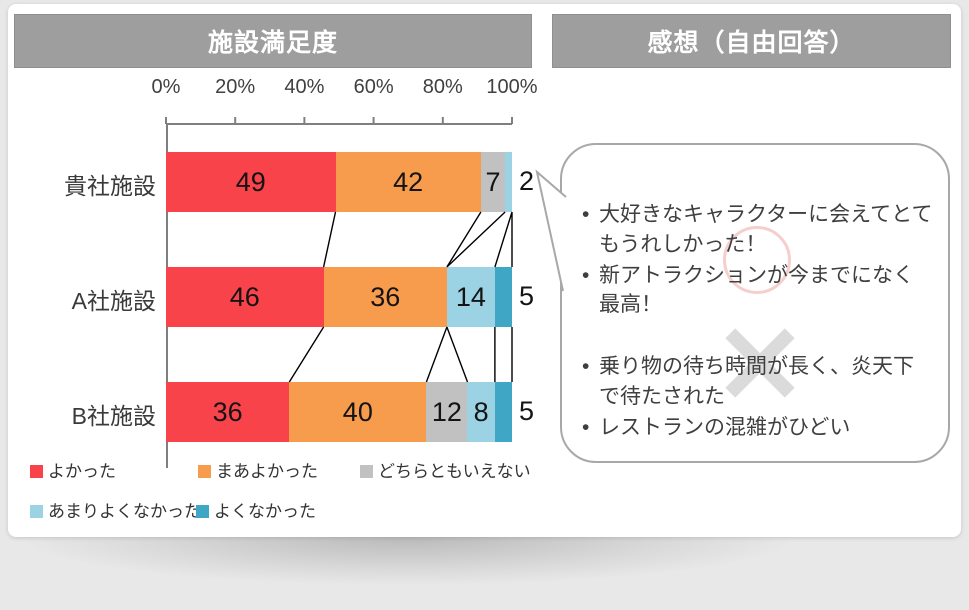  Describe the element at coordinates (82, 471) in the screenshot. I see `legend-label: よかった` at that location.